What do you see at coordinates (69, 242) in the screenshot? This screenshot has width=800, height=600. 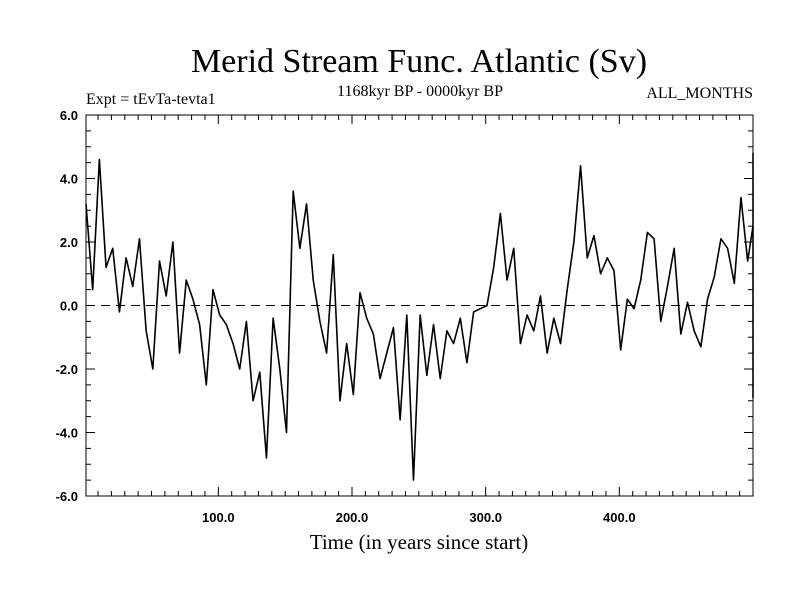 I see `y-tick-label: 2.0` at bounding box center [69, 242].